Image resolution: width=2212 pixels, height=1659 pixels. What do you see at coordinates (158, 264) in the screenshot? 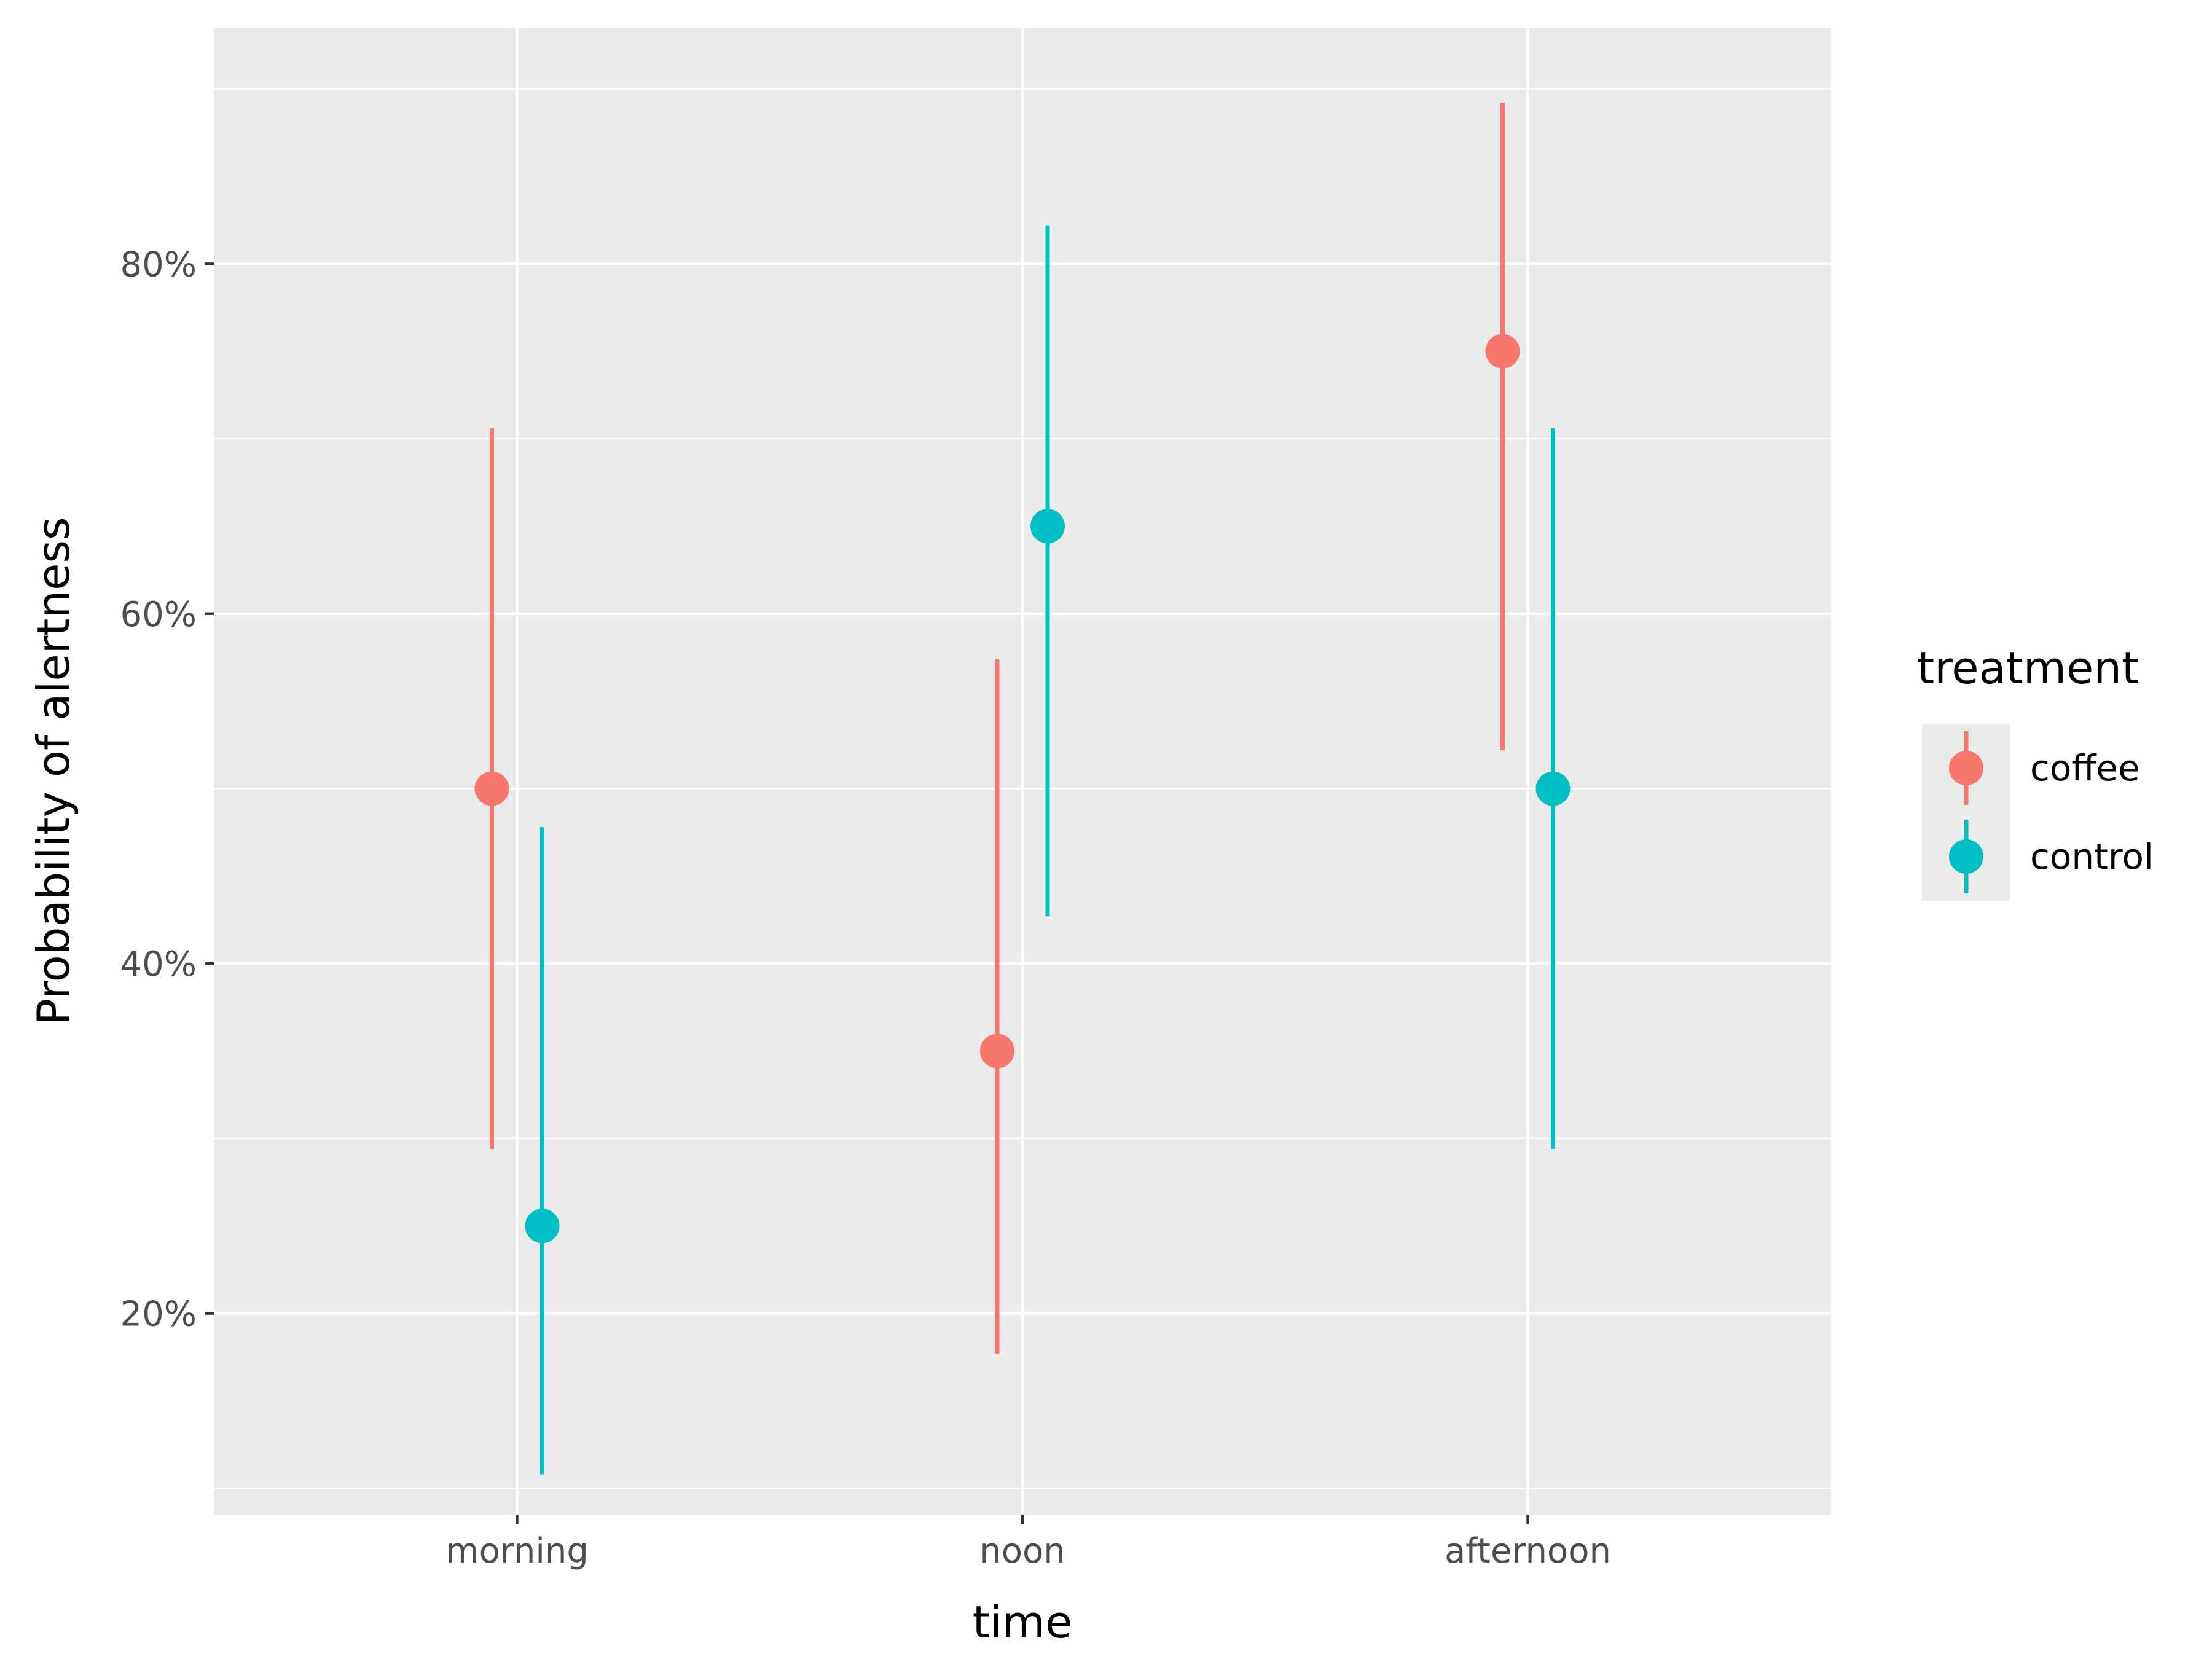
I see `y-tick-label: 80%` at bounding box center [158, 264].